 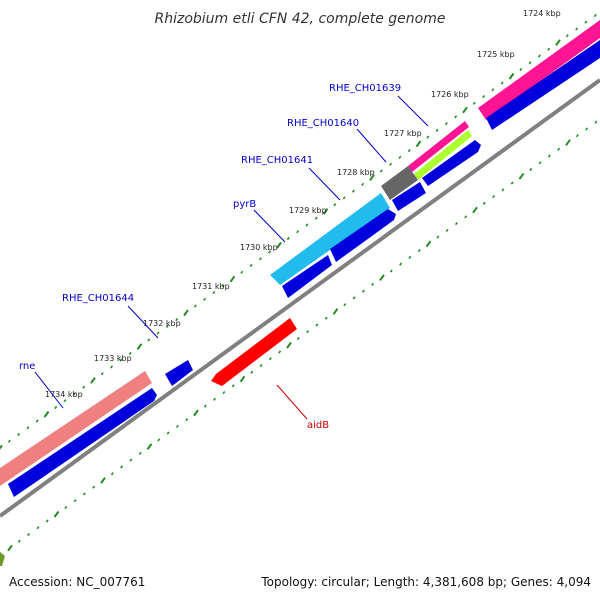 I want to click on gene-label-aidb: aidB, so click(x=318, y=425).